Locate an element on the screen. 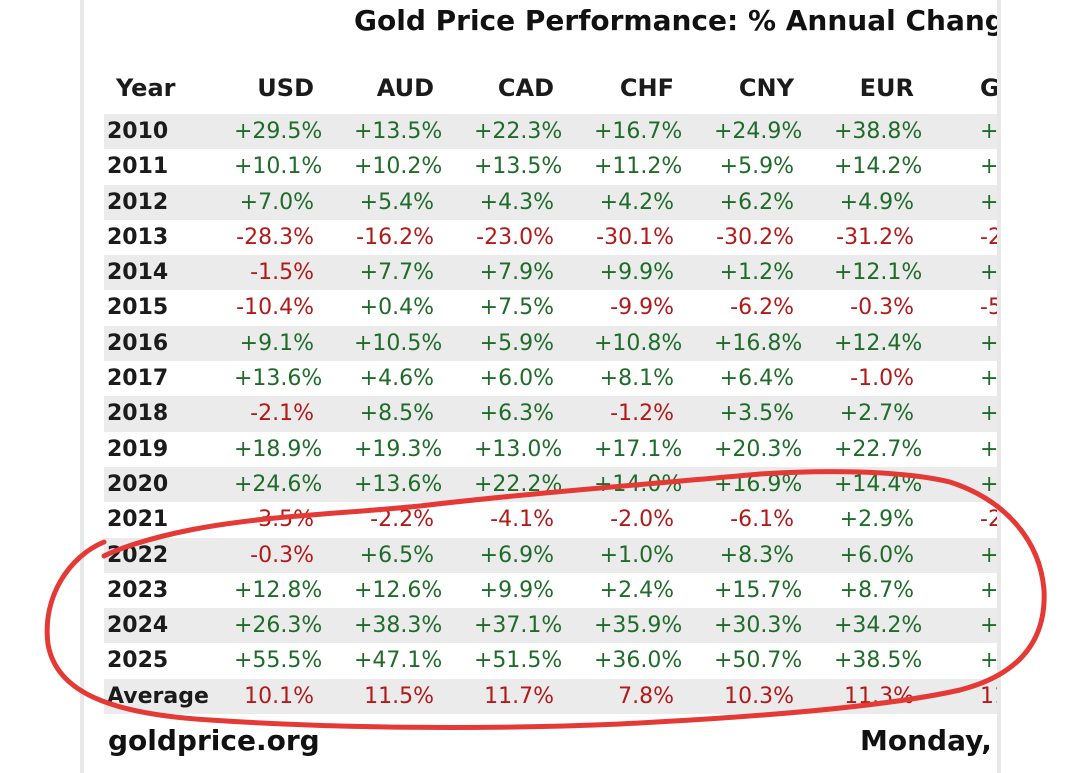 The image size is (1080, 773). value-cell: -29. is located at coordinates (988, 237).